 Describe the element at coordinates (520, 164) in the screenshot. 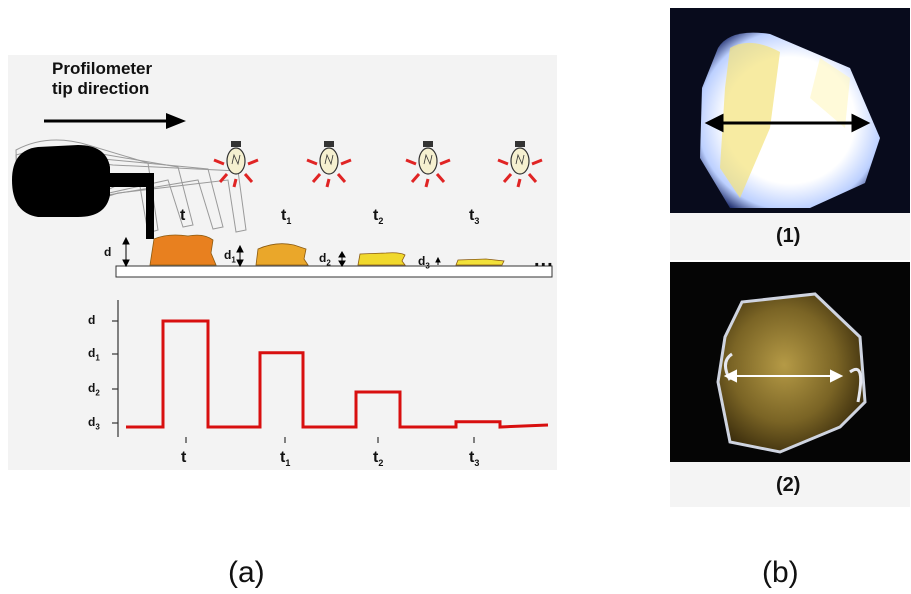

I see `bulb-t3` at that location.